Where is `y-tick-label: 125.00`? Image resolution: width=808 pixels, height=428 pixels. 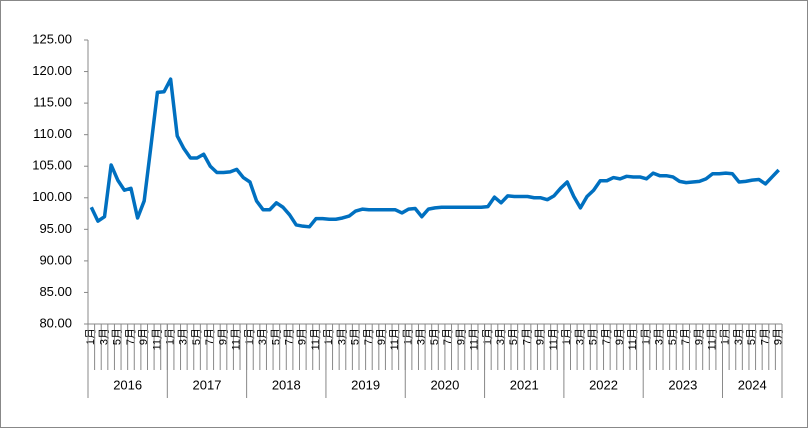 y-tick-label: 125.00 is located at coordinates (52, 38).